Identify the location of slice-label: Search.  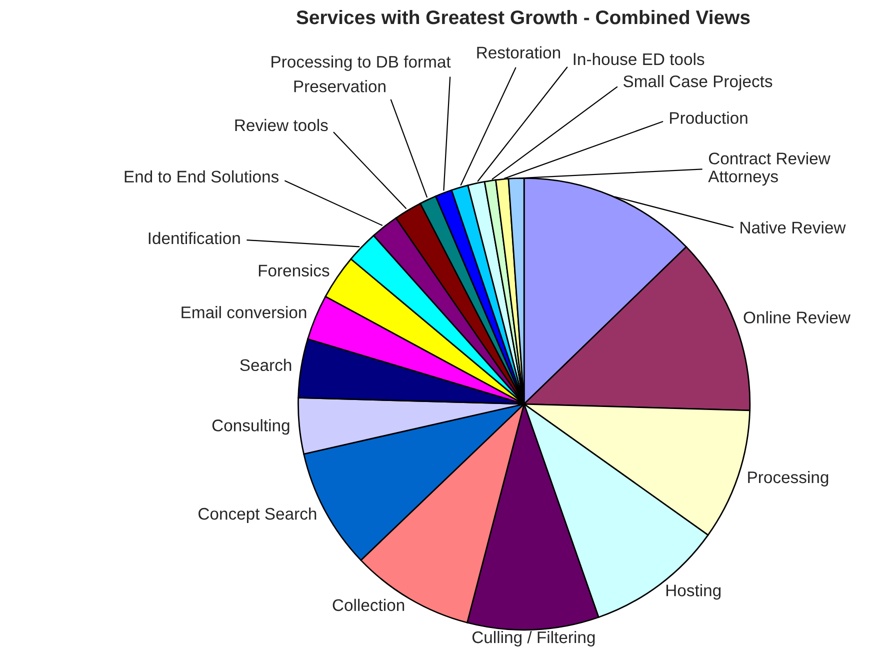
(266, 365).